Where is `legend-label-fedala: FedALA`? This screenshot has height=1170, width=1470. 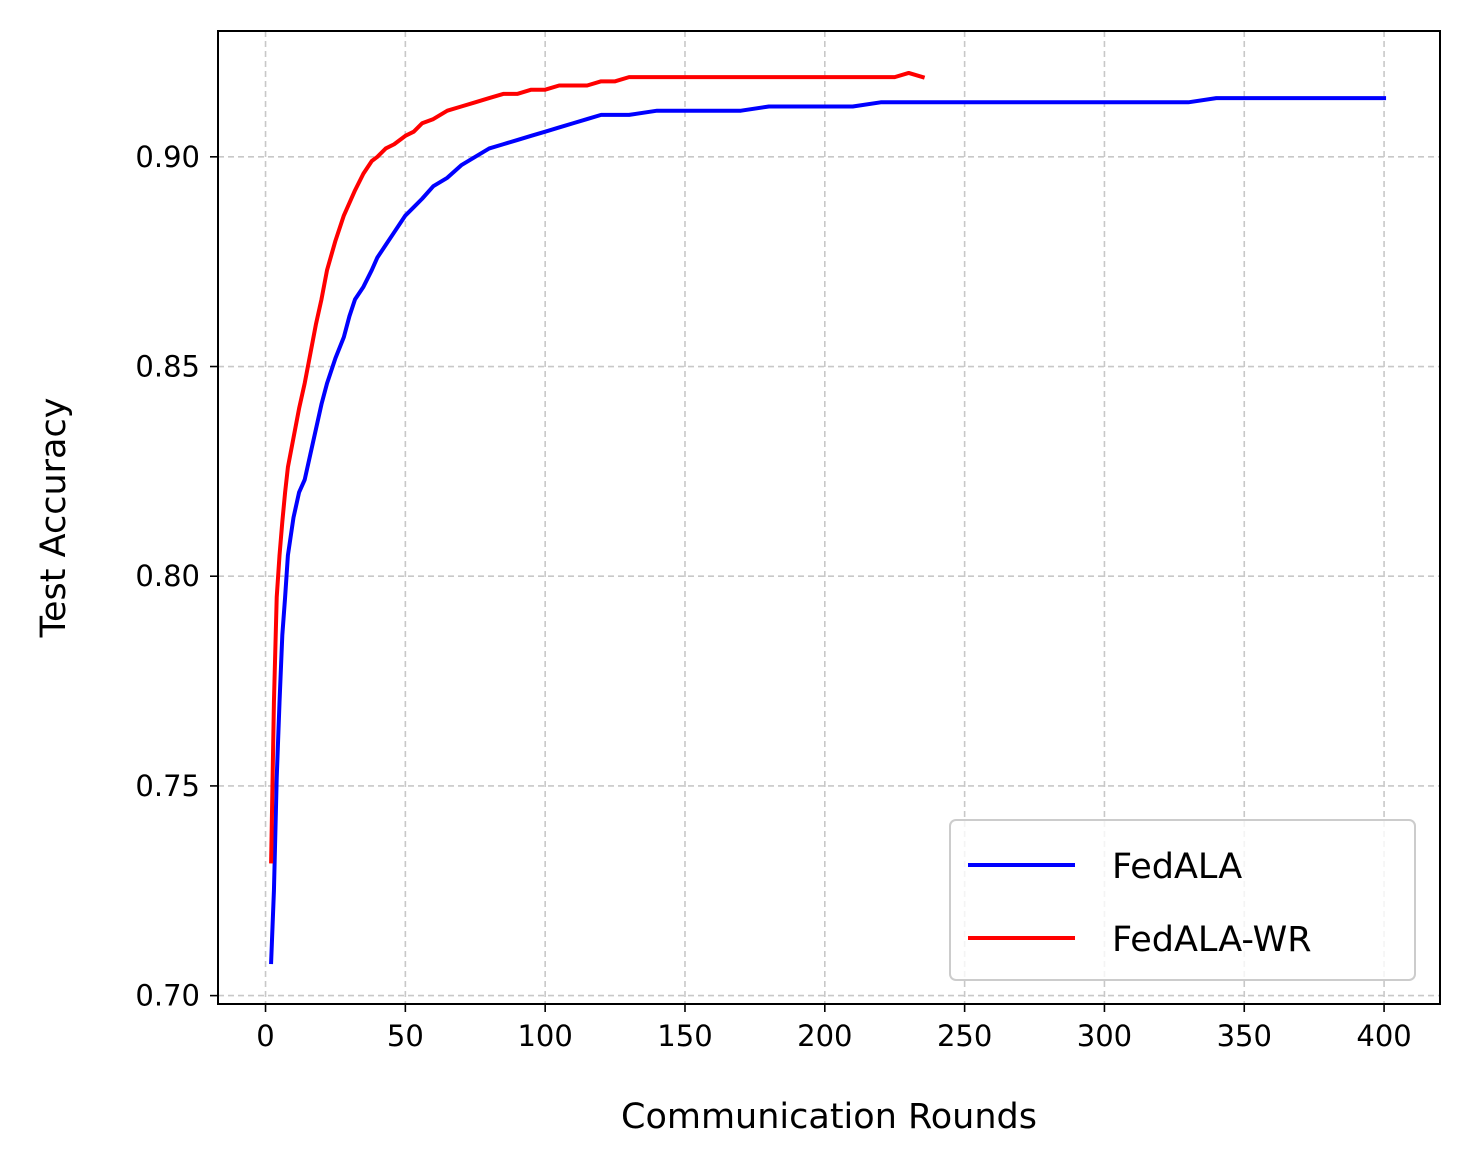
legend-label-fedala: FedALA is located at coordinates (1177, 867).